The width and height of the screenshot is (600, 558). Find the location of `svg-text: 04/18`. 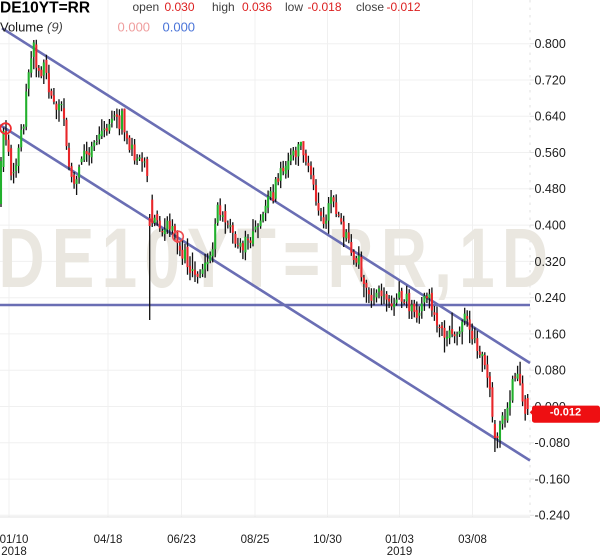

svg-text: 04/18 is located at coordinates (108, 540).